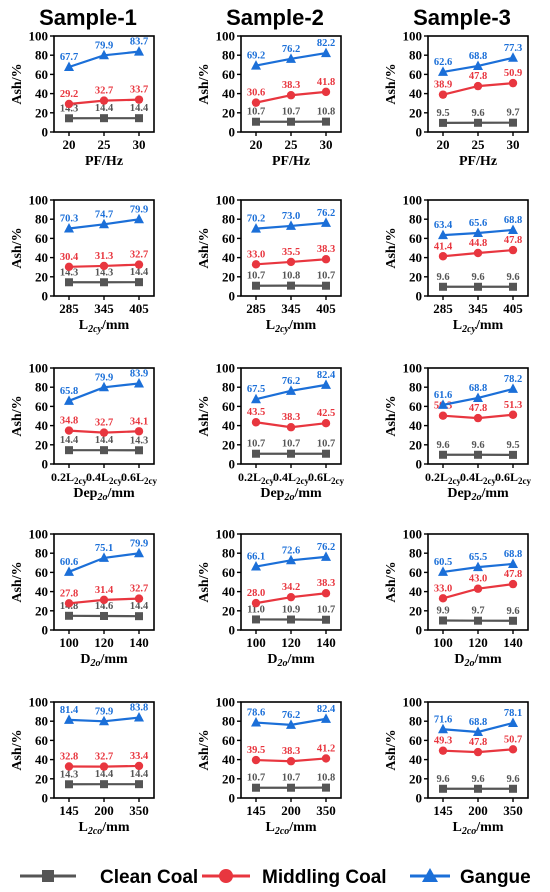 This screenshot has height=892, width=550. Describe the element at coordinates (478, 586) in the screenshot. I see `series-middling-coal: 33.0 43.0 47.8` at that location.